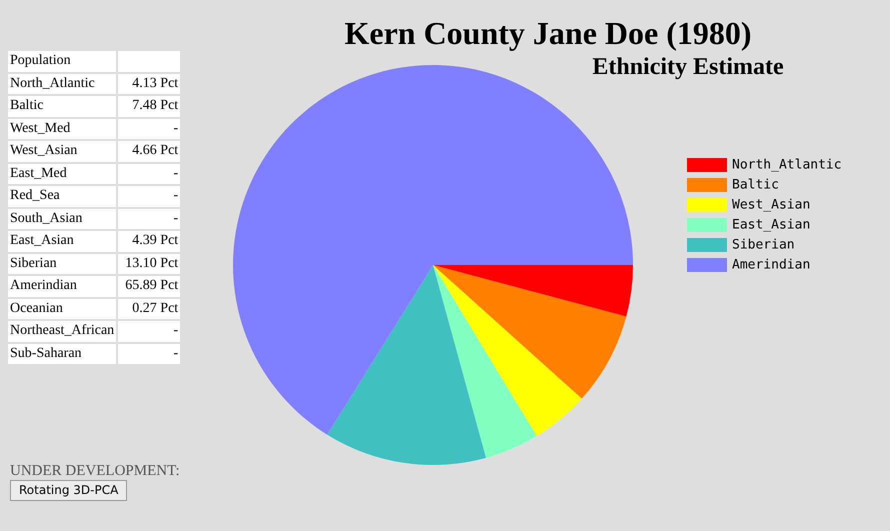 The image size is (890, 531). I want to click on legend-label: North_Atlantic, so click(787, 165).